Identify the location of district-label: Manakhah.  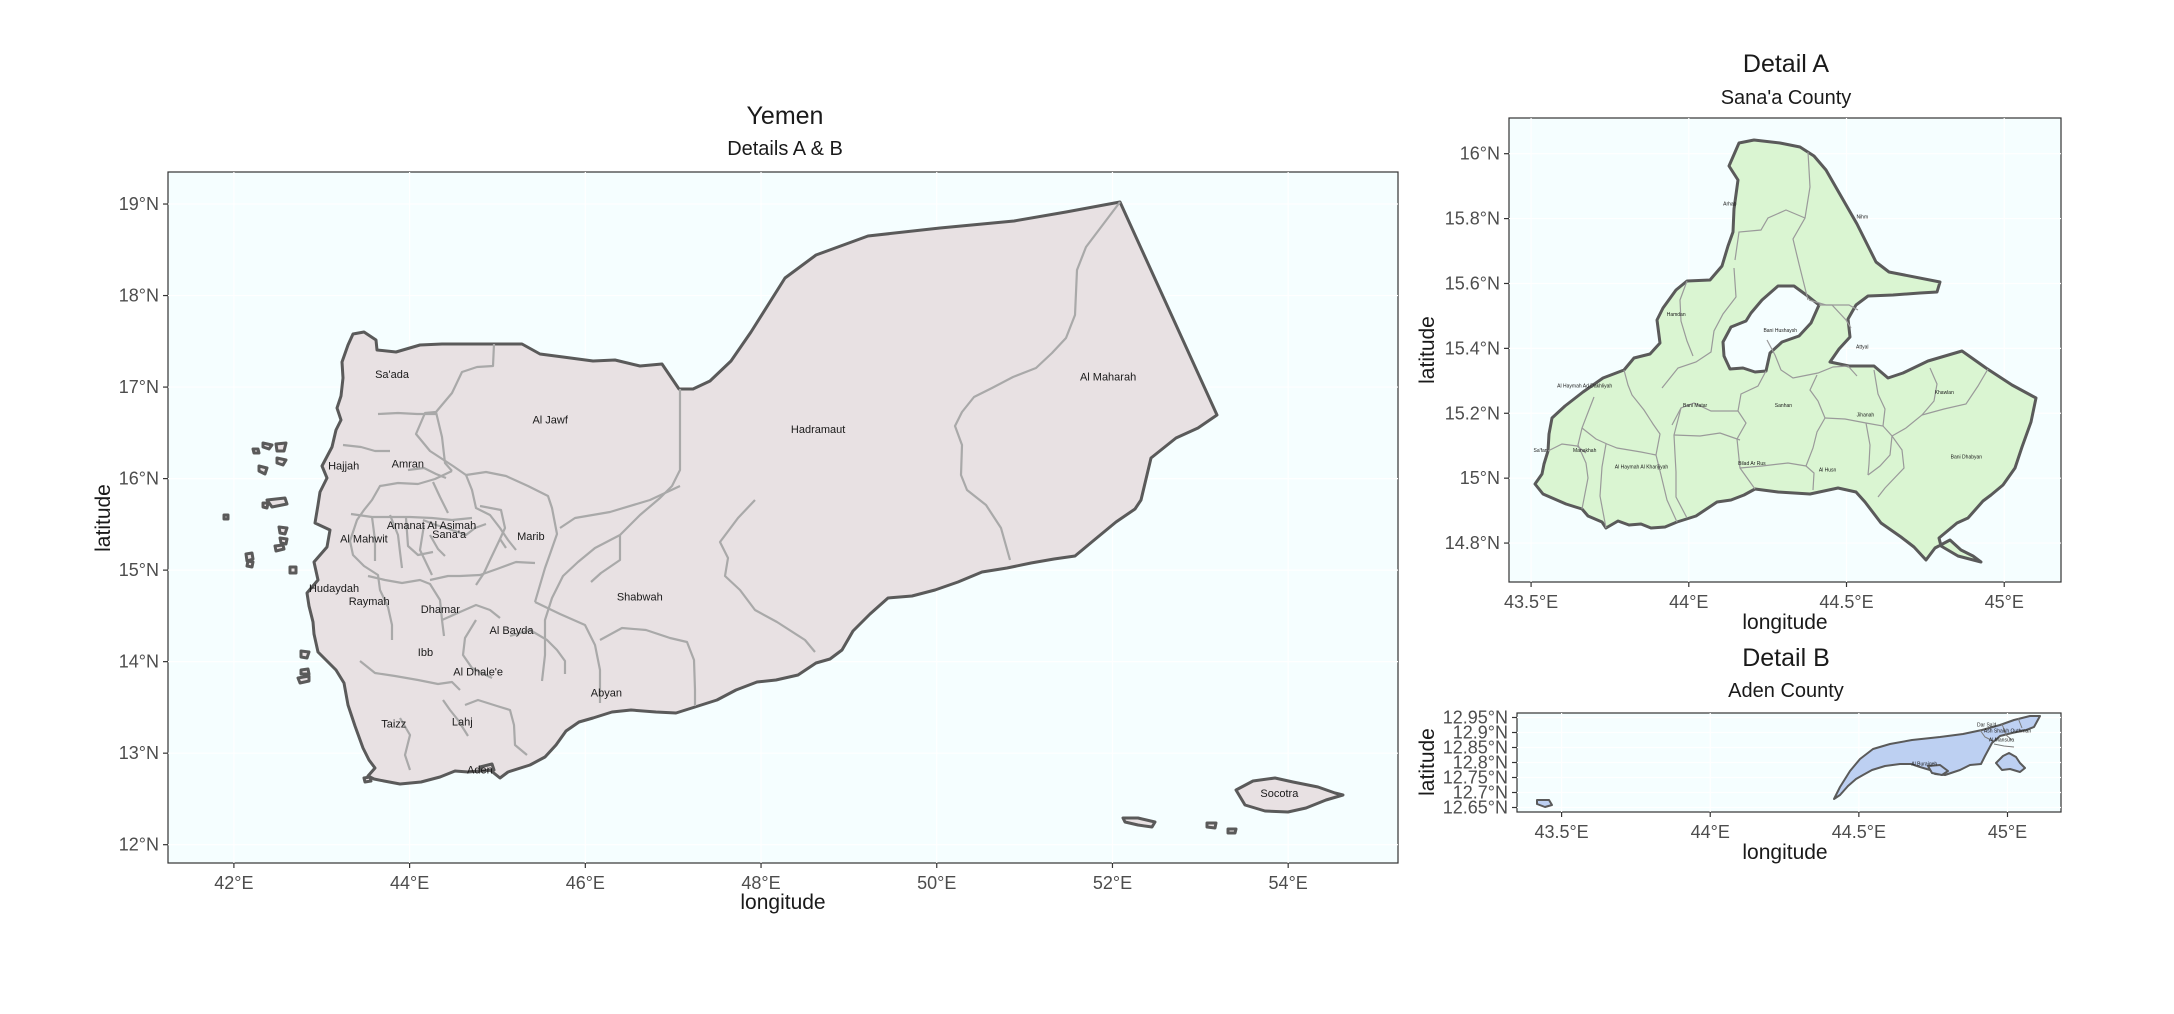
(1585, 451).